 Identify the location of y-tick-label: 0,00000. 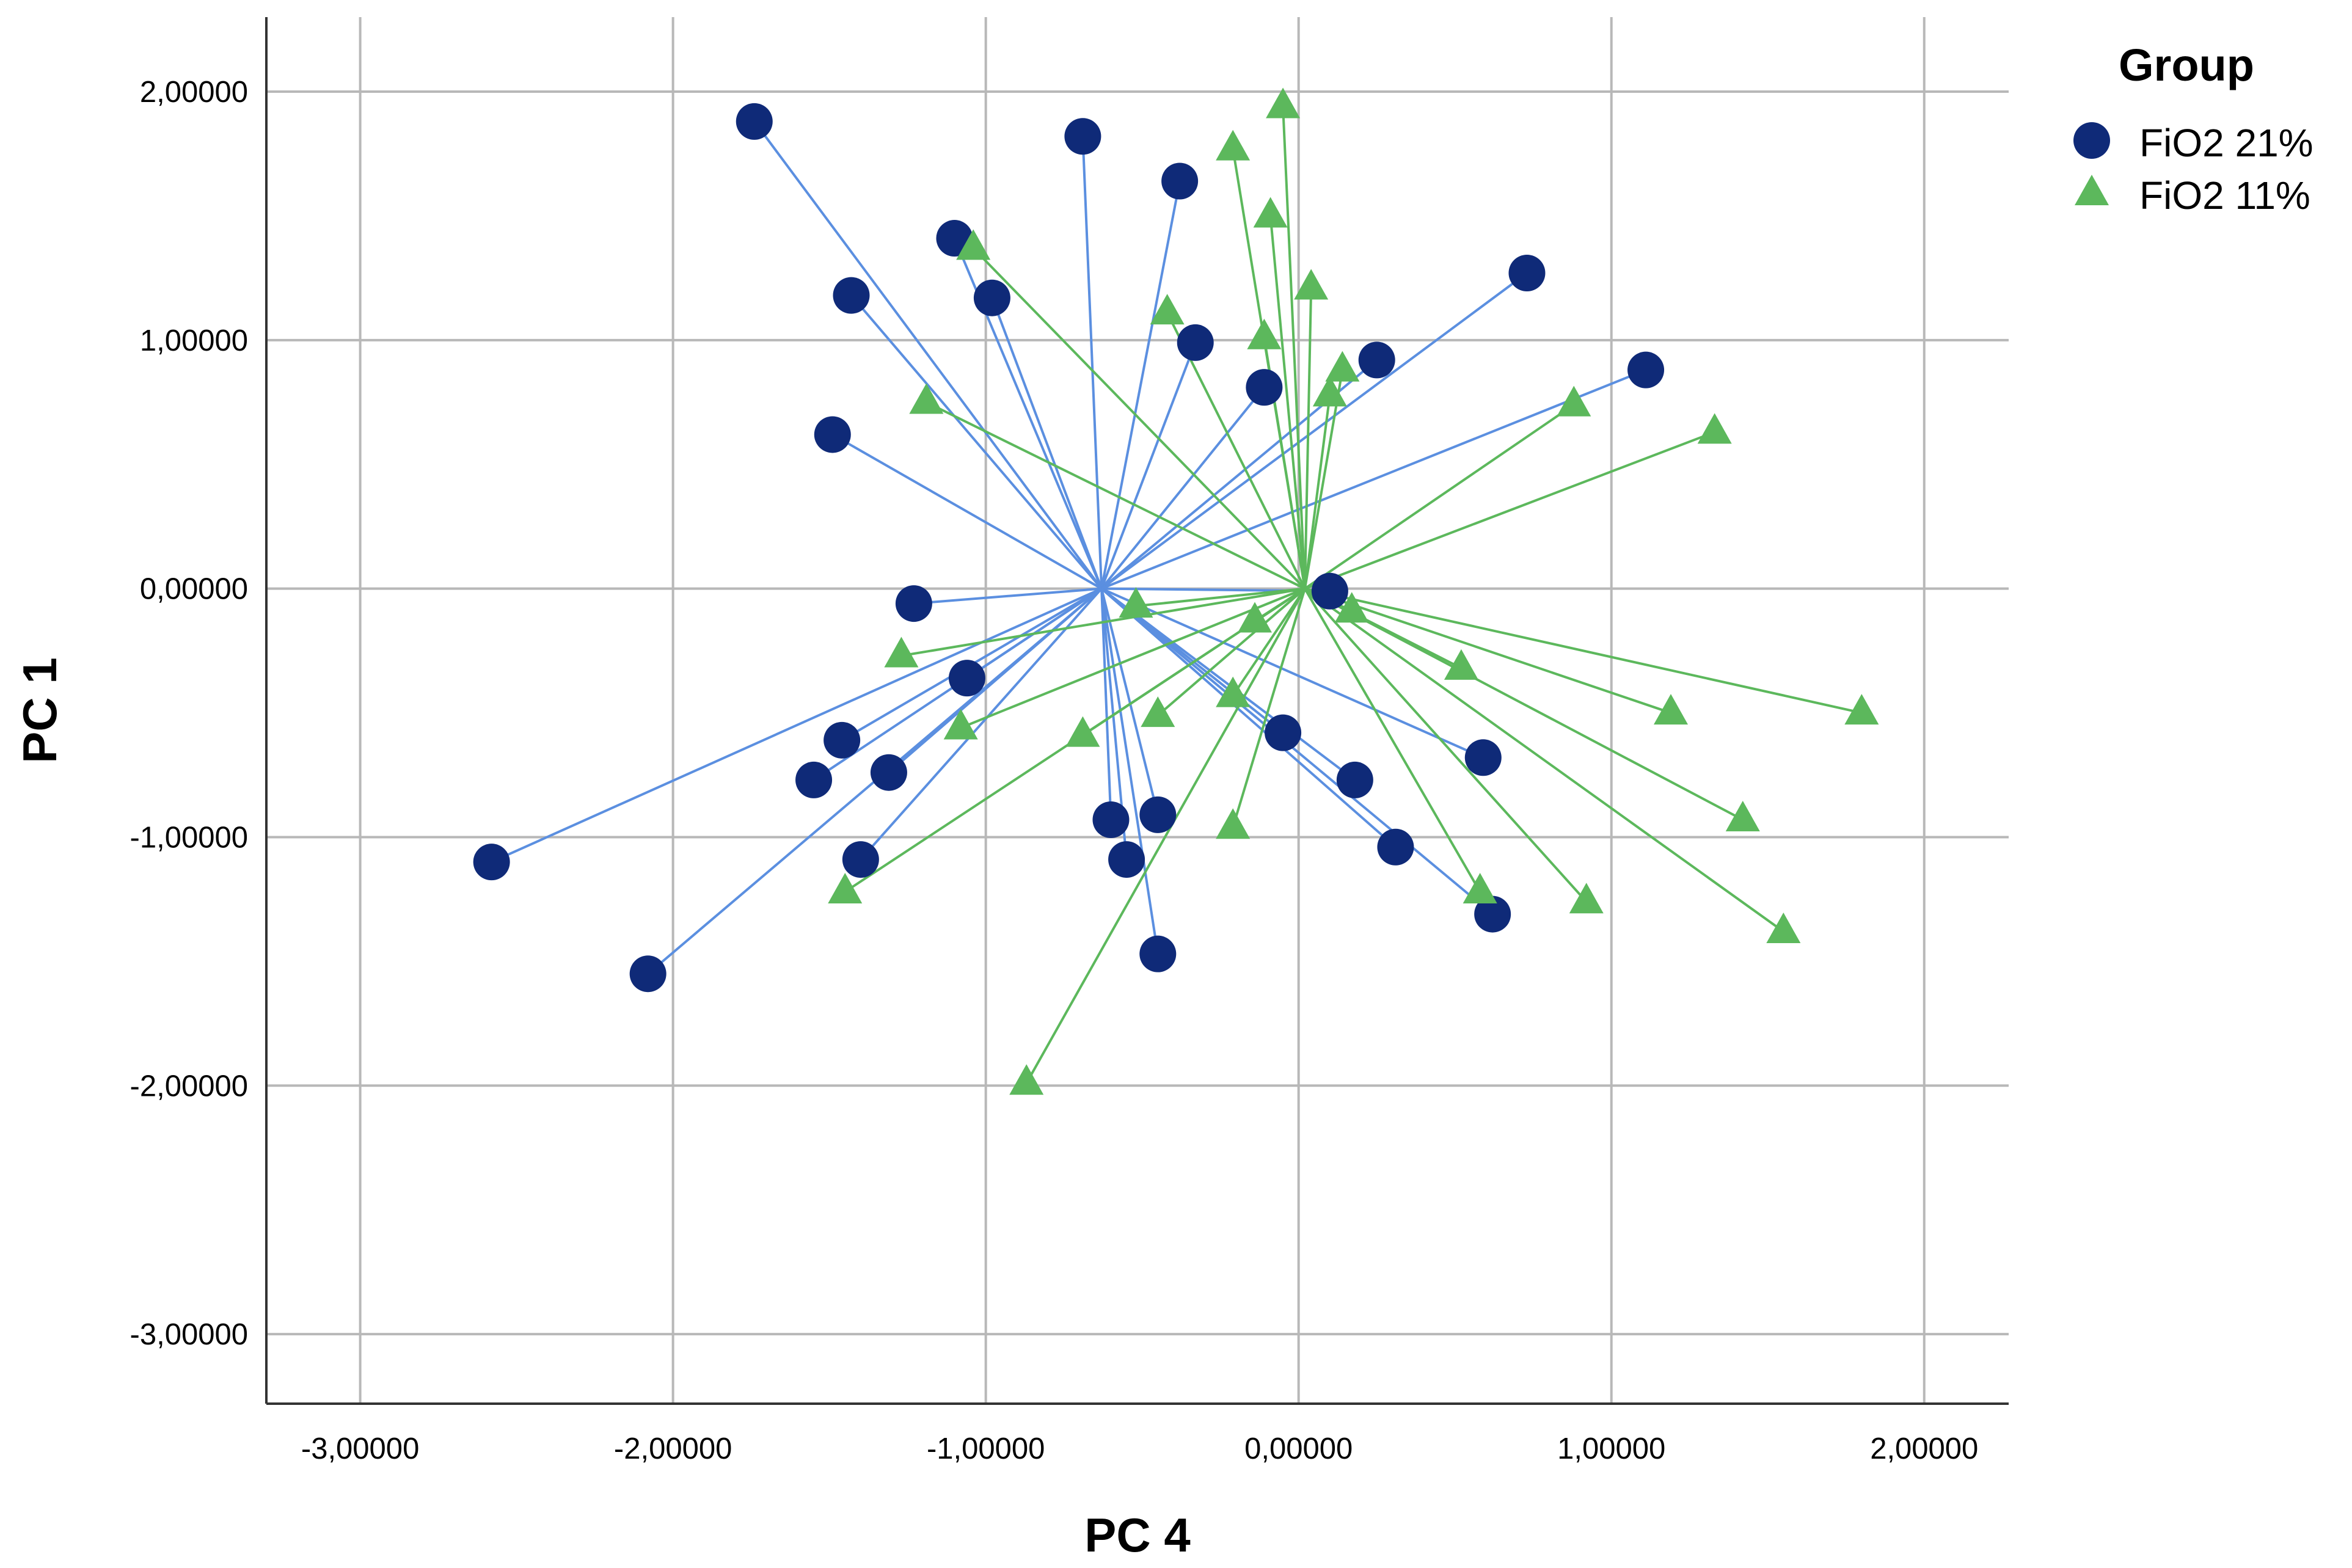
(194, 589).